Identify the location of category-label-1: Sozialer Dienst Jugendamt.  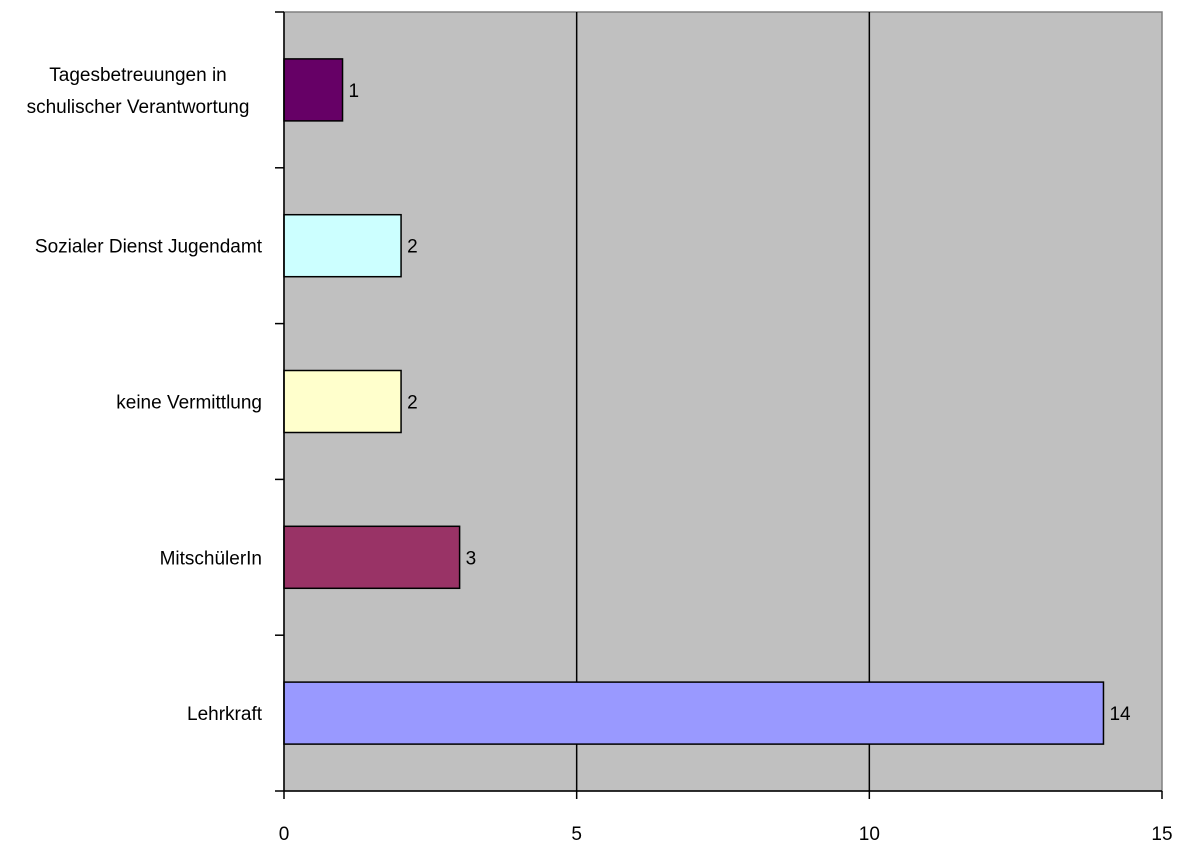
(149, 247).